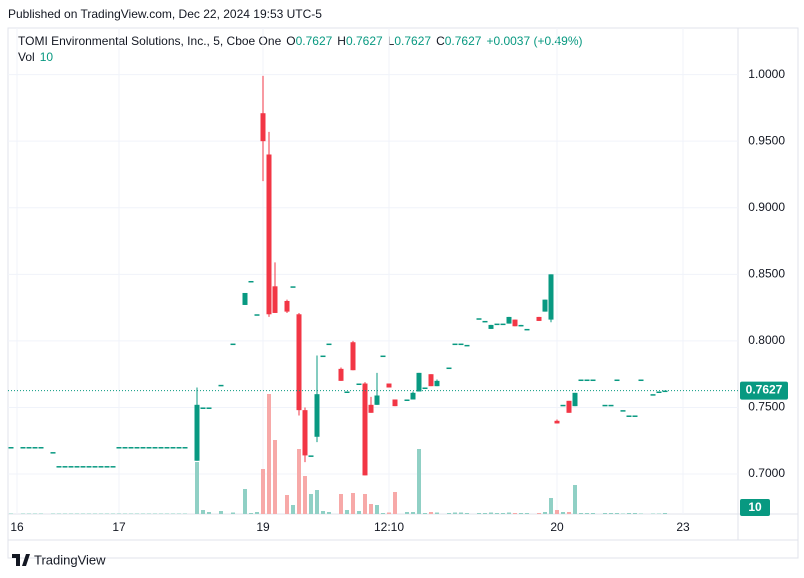 The height and width of the screenshot is (578, 804). What do you see at coordinates (26, 57) in the screenshot?
I see `volume-title: Vol` at bounding box center [26, 57].